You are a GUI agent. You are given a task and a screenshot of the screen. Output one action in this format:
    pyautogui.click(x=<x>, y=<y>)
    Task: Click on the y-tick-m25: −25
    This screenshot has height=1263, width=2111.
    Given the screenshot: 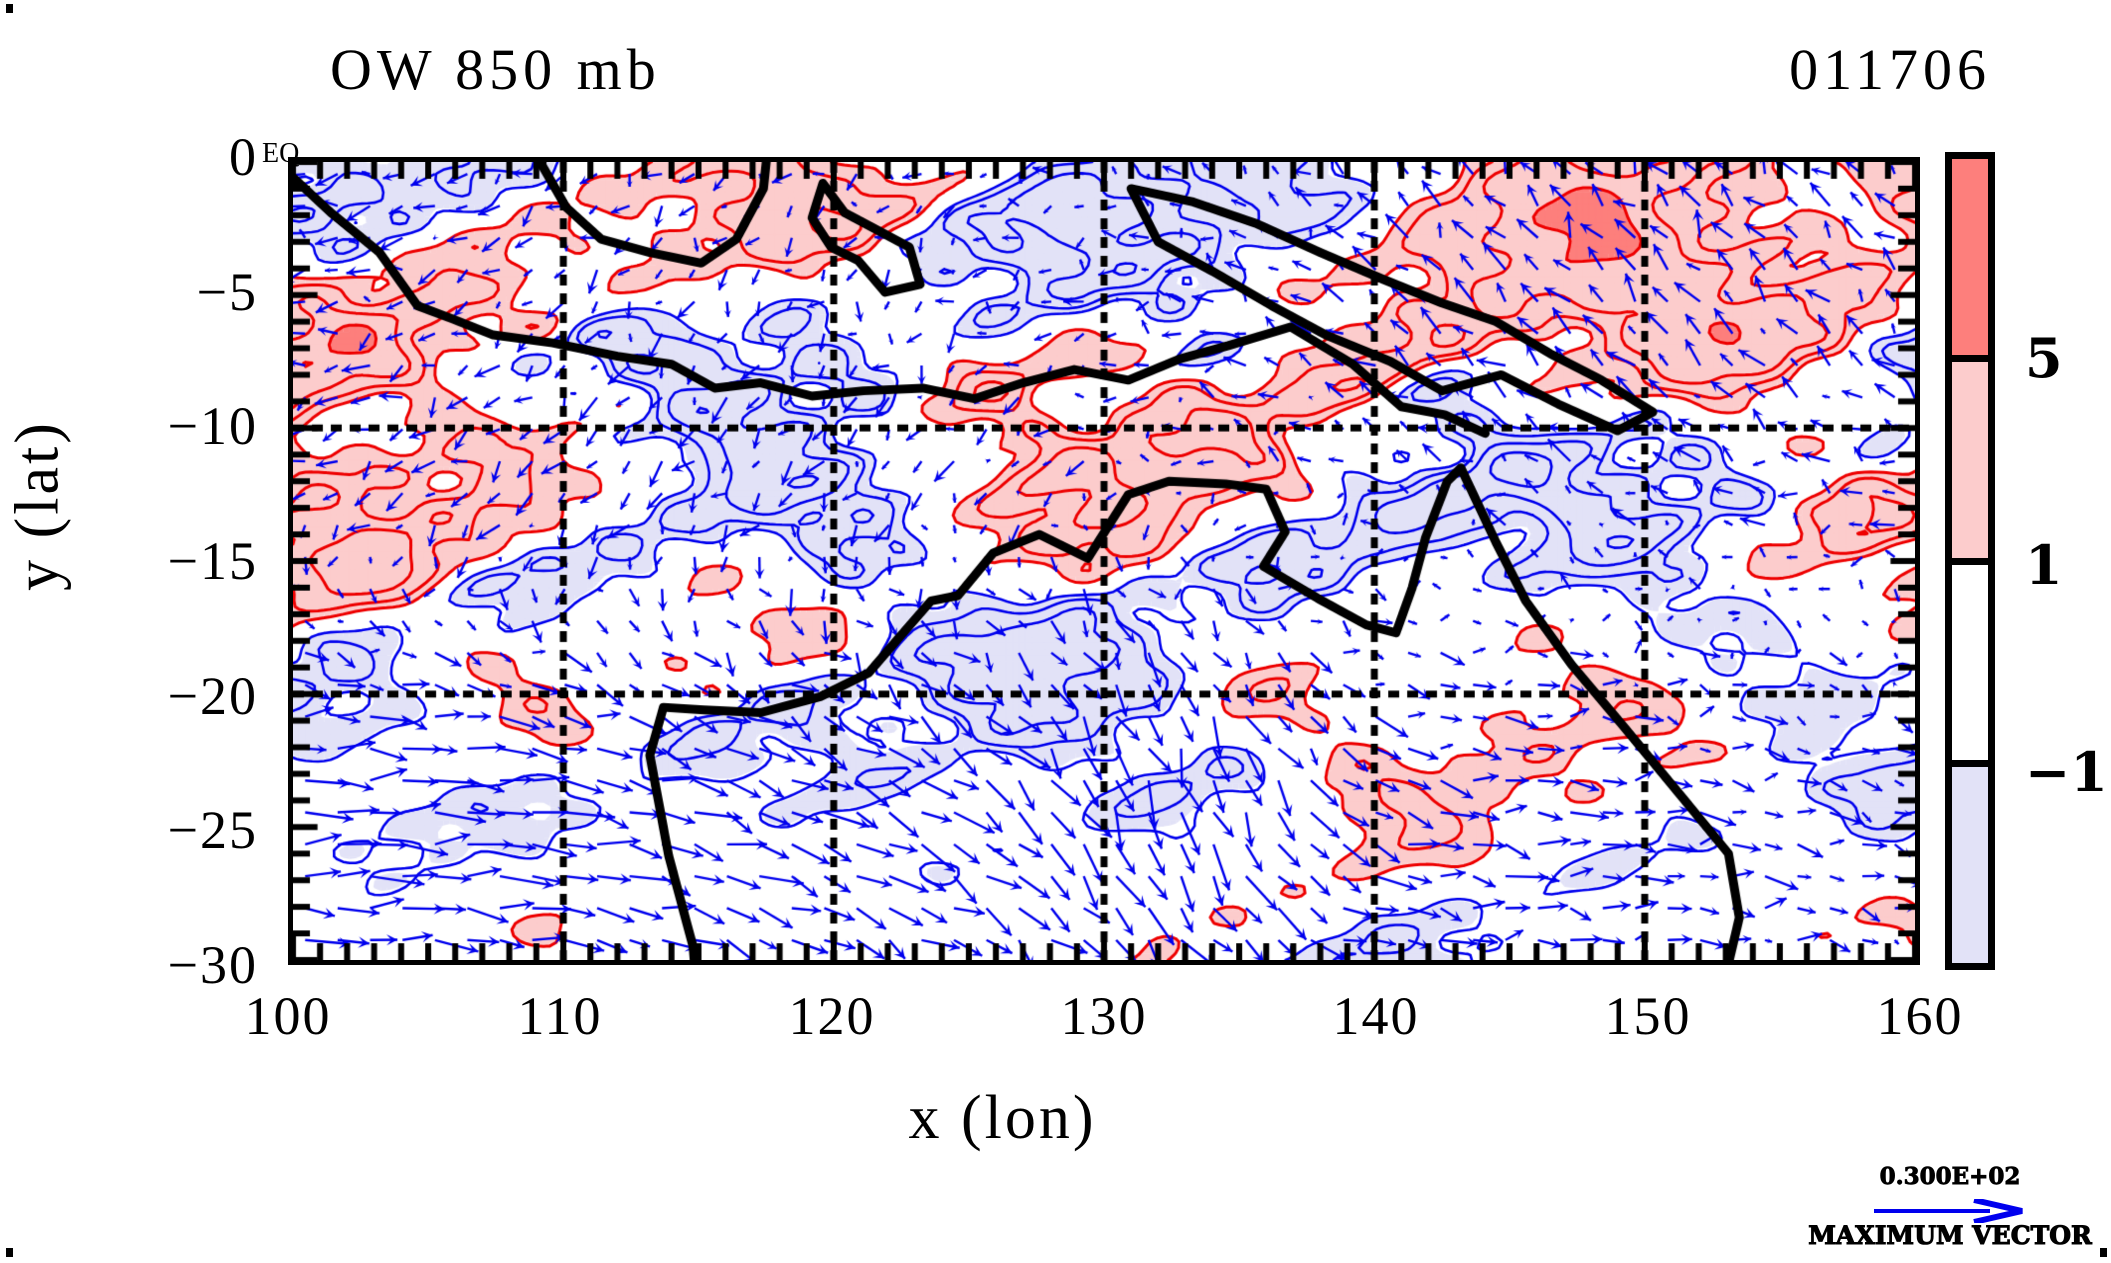 What is the action you would take?
    pyautogui.click(x=212, y=830)
    